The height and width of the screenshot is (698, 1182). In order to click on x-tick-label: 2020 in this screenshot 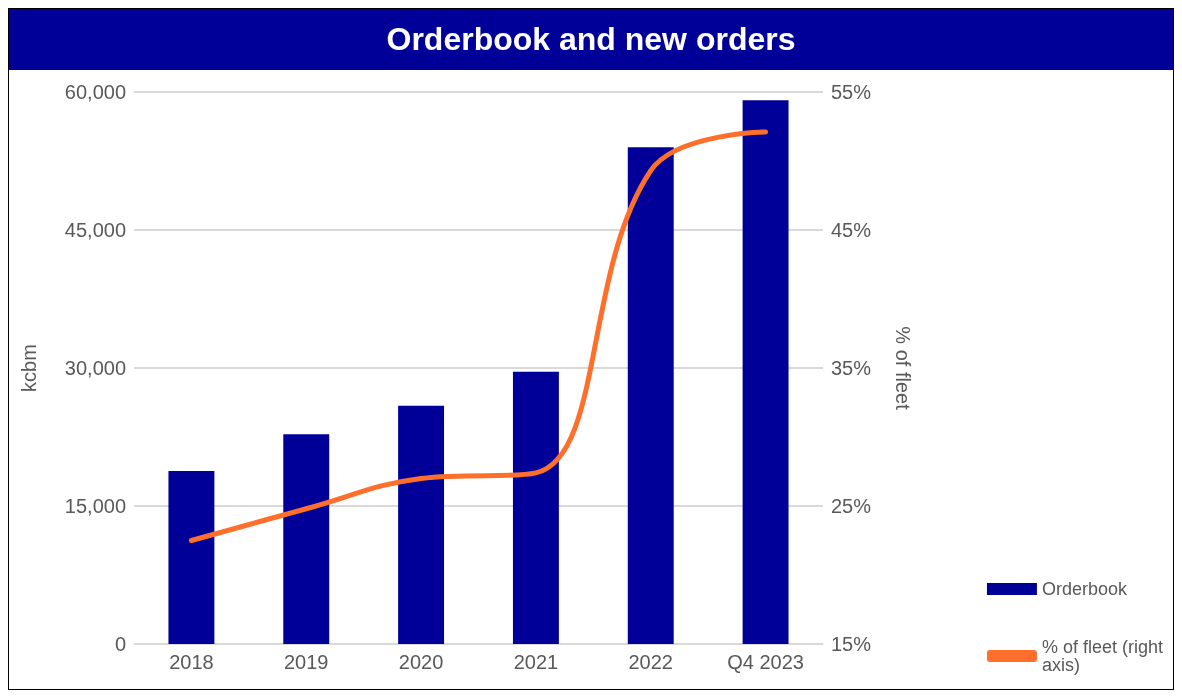, I will do `click(421, 662)`.